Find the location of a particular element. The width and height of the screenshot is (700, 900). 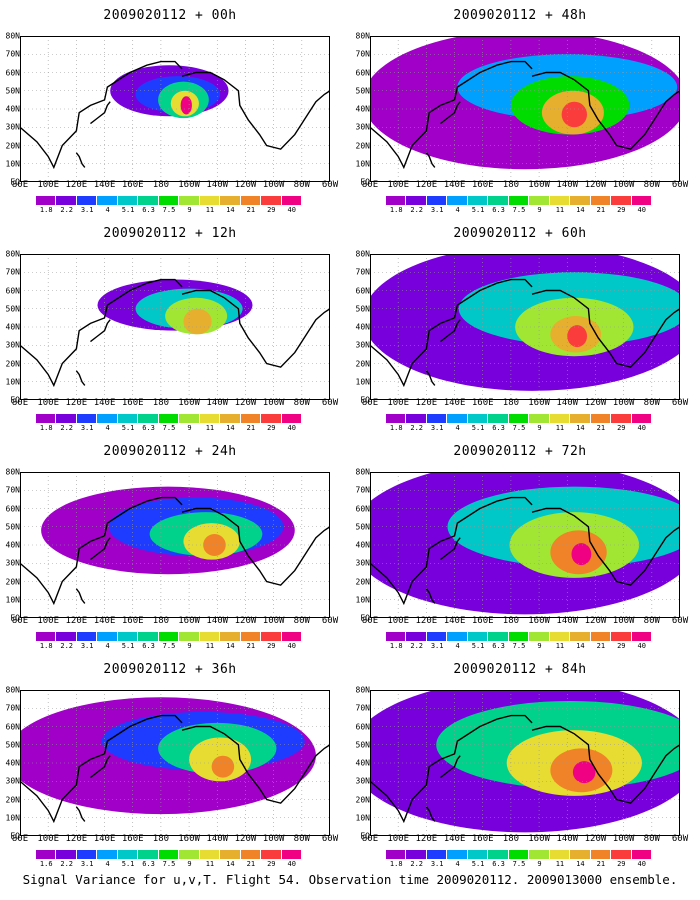

color-legend: 1.8 2.2 3.1 4 5.1 6.3 7.5 9 11 14 21 29 40 is located at coordinates (169, 206).